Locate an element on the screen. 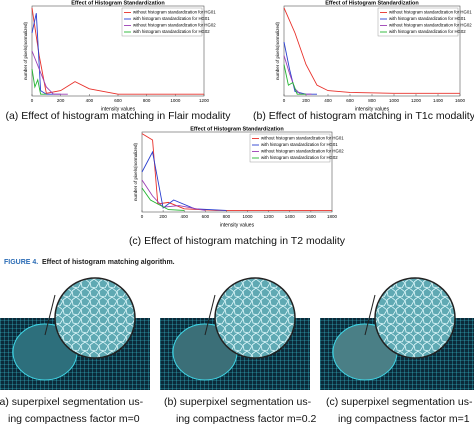 This screenshot has width=474, height=434. image-caption: (b) superpixel segmentation us- is located at coordinates (238, 402).